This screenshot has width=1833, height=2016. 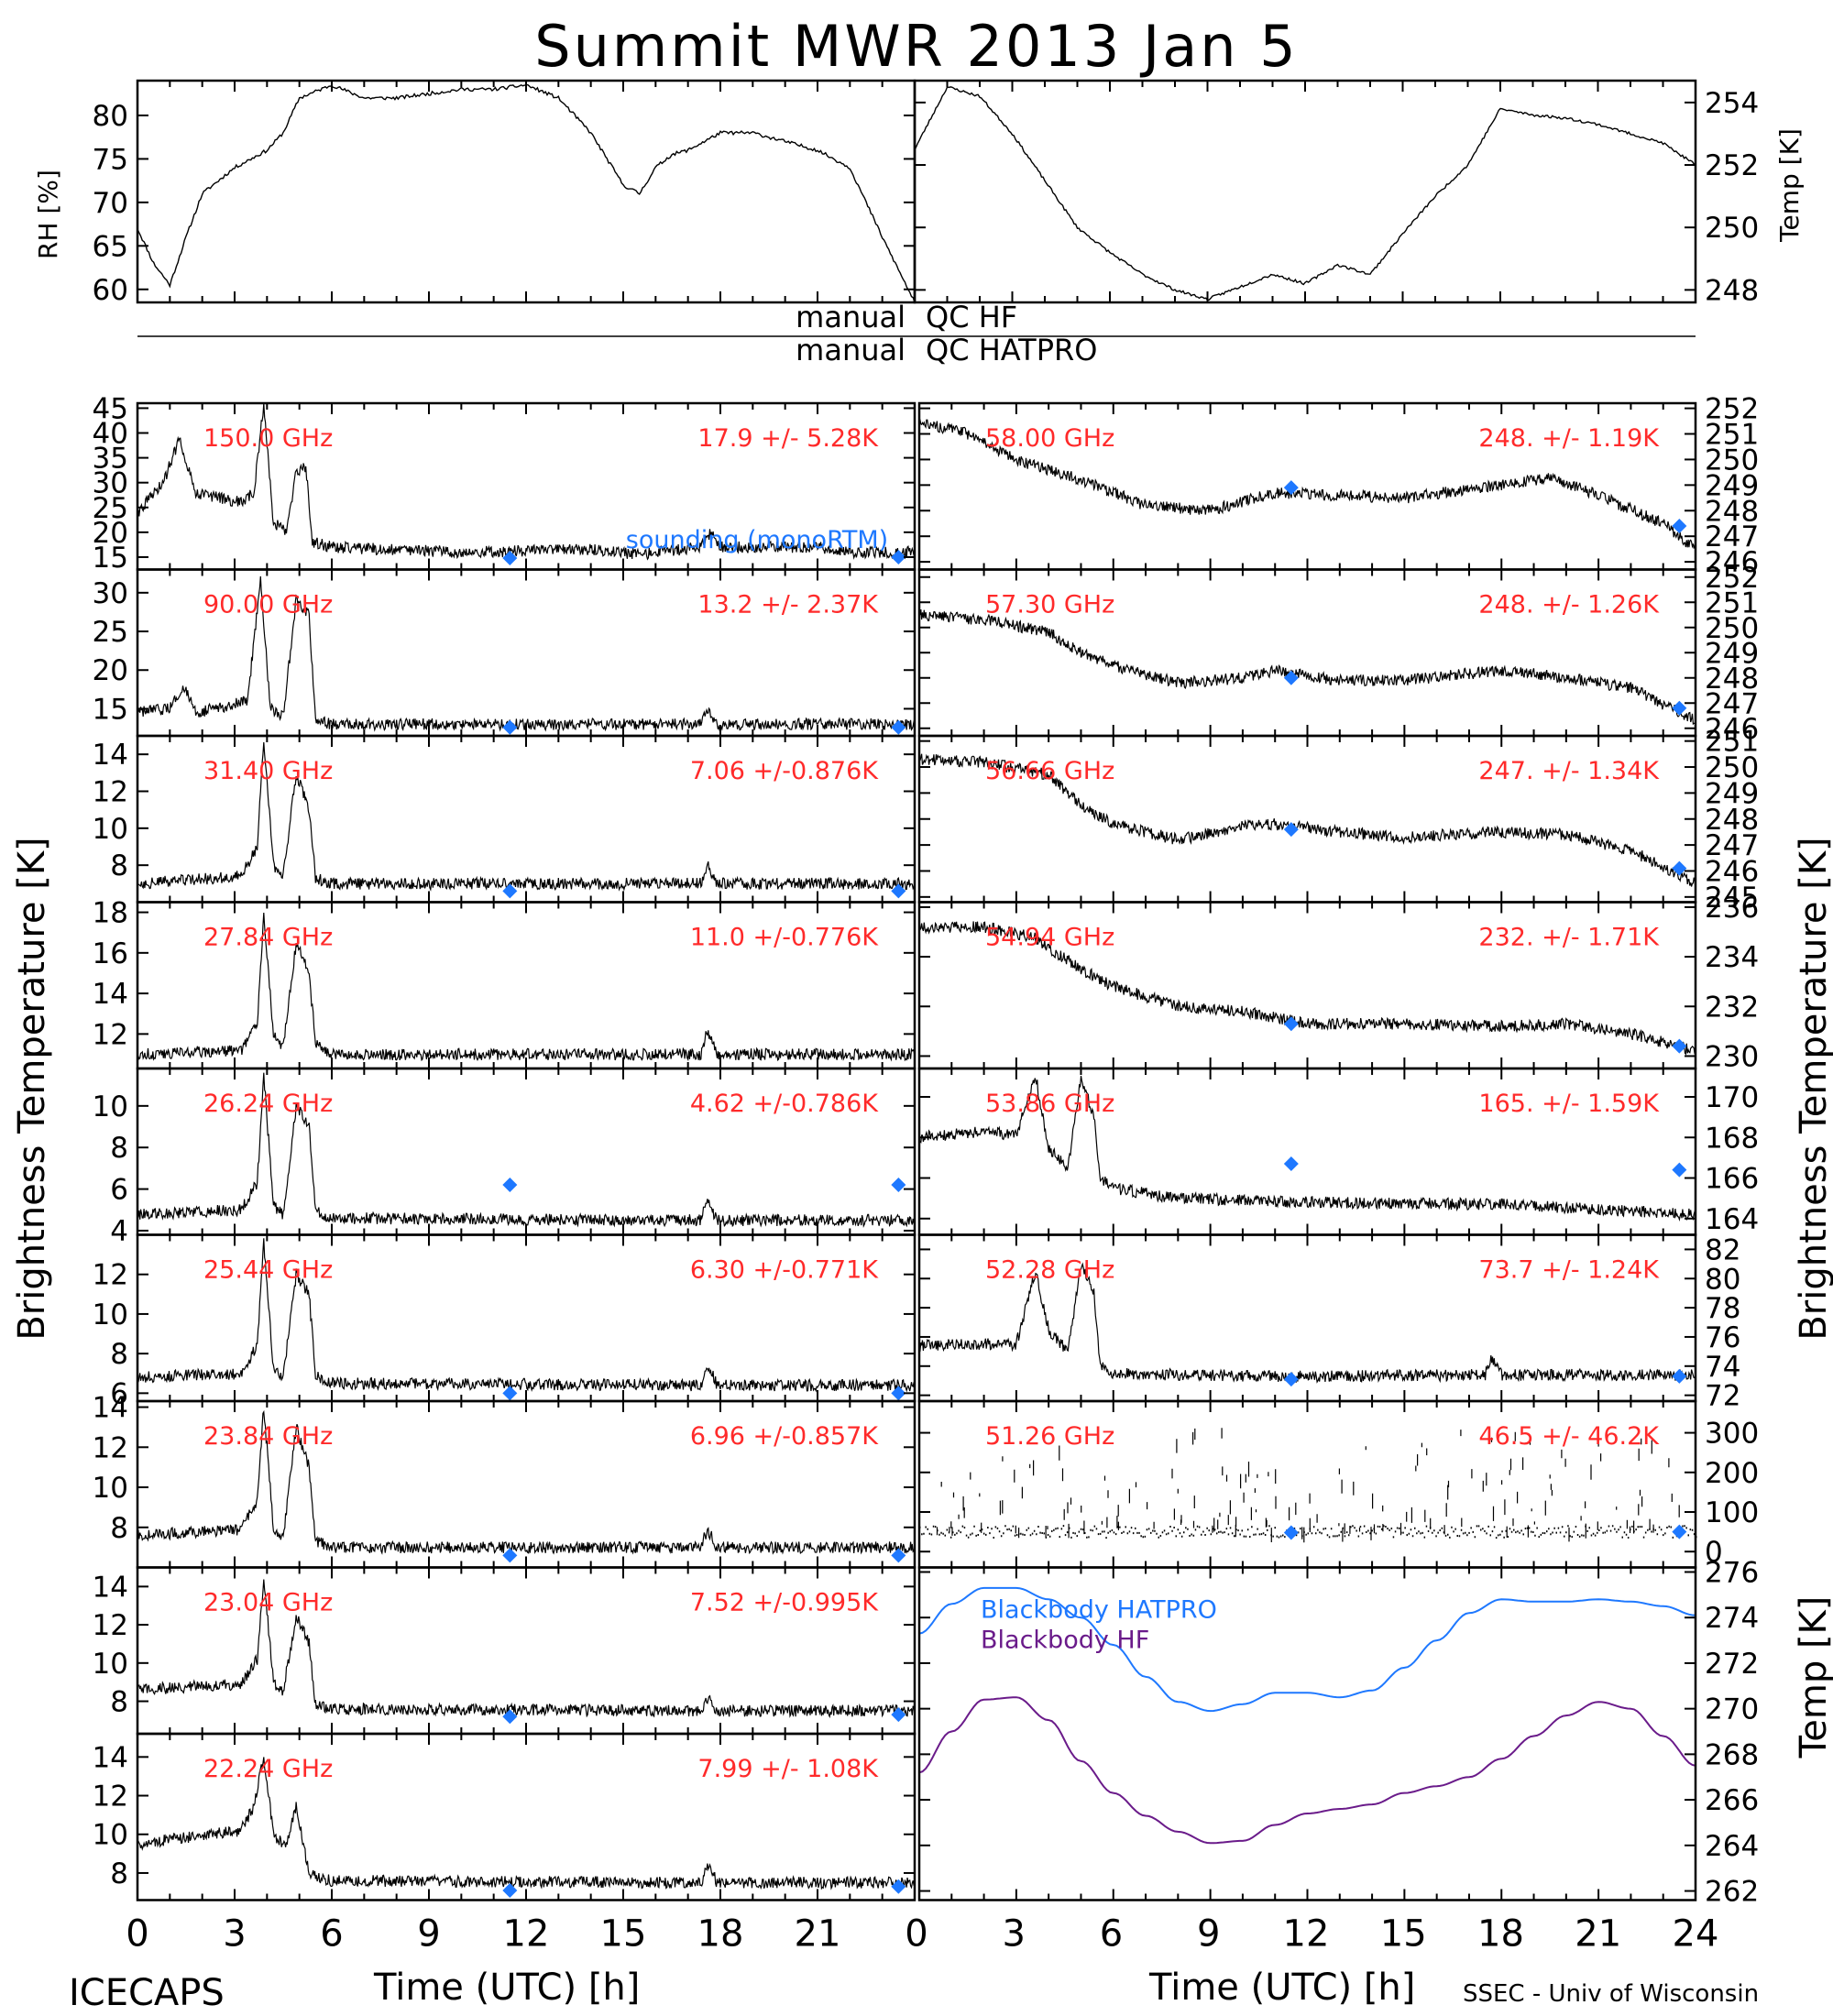 What do you see at coordinates (1065, 1641) in the screenshot?
I see `legend-blackbody-hf: Blackbody HF` at bounding box center [1065, 1641].